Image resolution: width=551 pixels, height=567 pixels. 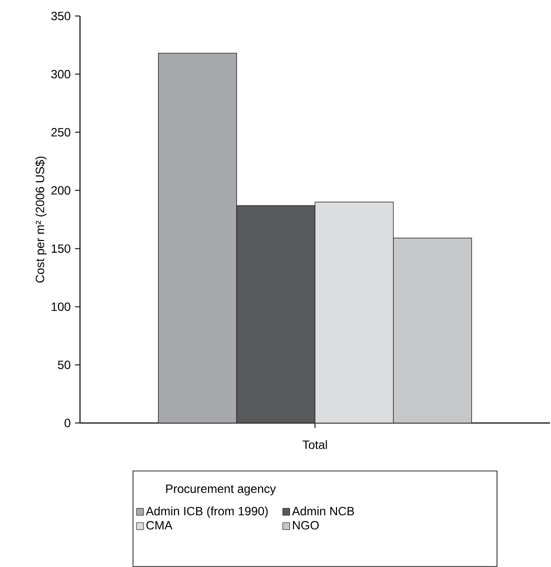 I want to click on y-tick-label: 50, so click(x=64, y=365).